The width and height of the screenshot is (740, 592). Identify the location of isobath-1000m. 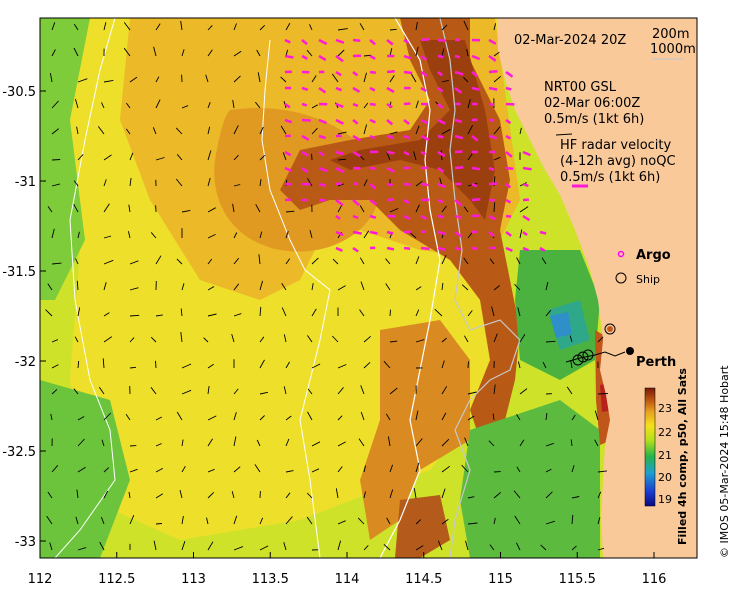
(410, 288).